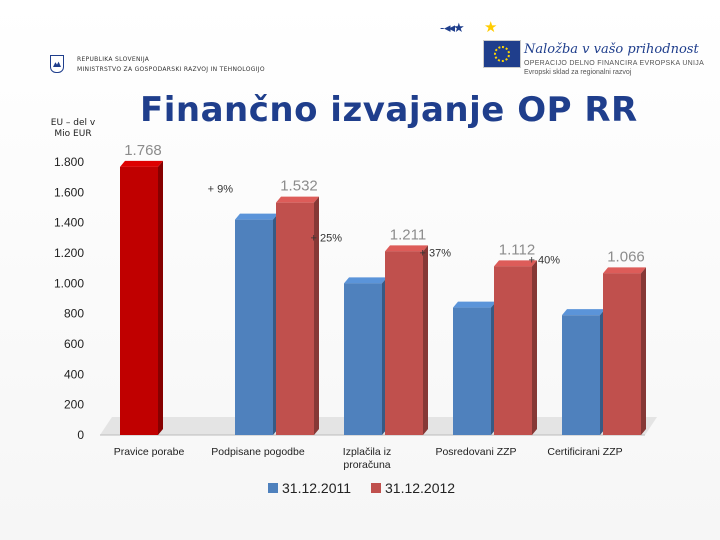 This screenshot has height=540, width=720. Describe the element at coordinates (74, 405) in the screenshot. I see `y-tick-label: 200` at that location.